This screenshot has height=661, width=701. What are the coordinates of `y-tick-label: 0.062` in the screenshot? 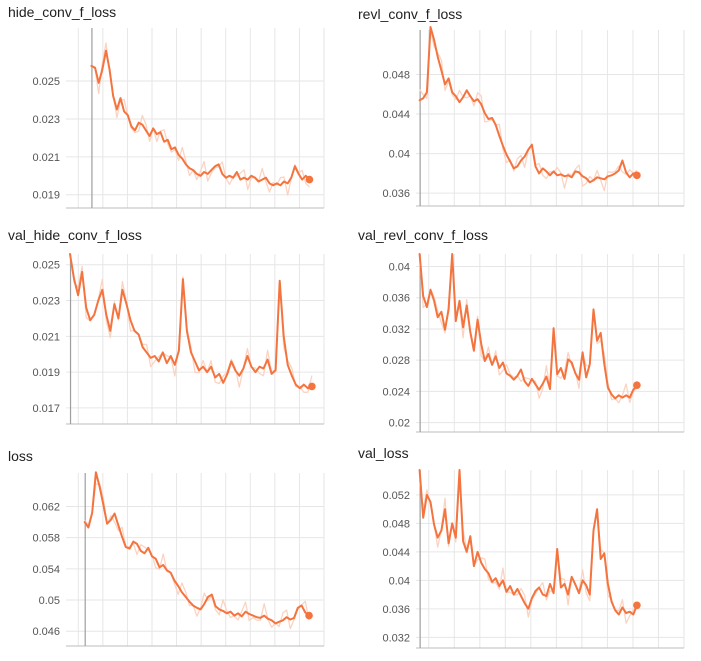 It's located at (46, 508).